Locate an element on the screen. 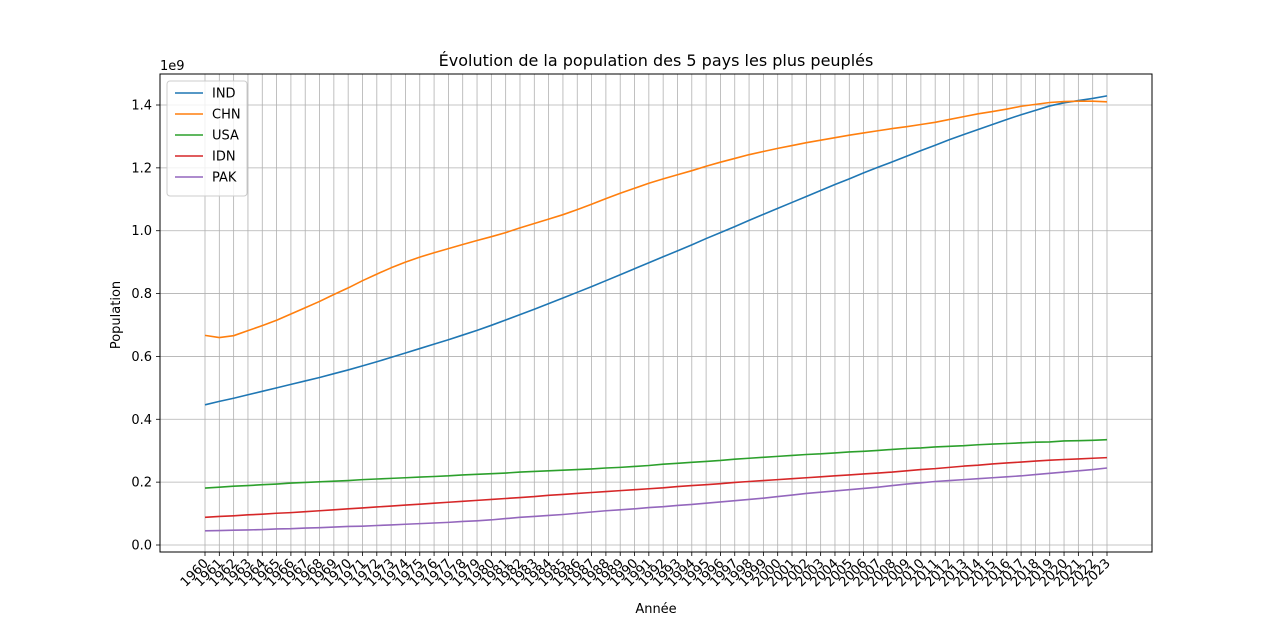 Image resolution: width=1280 pixels, height=620 pixels. y-tick-label: 0.0 is located at coordinates (141, 546).